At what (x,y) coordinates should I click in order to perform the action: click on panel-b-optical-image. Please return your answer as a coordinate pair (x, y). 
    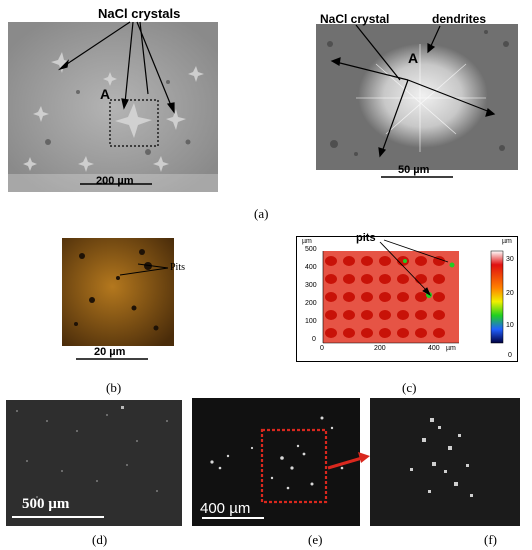
    Looking at the image, I should click on (118, 292).